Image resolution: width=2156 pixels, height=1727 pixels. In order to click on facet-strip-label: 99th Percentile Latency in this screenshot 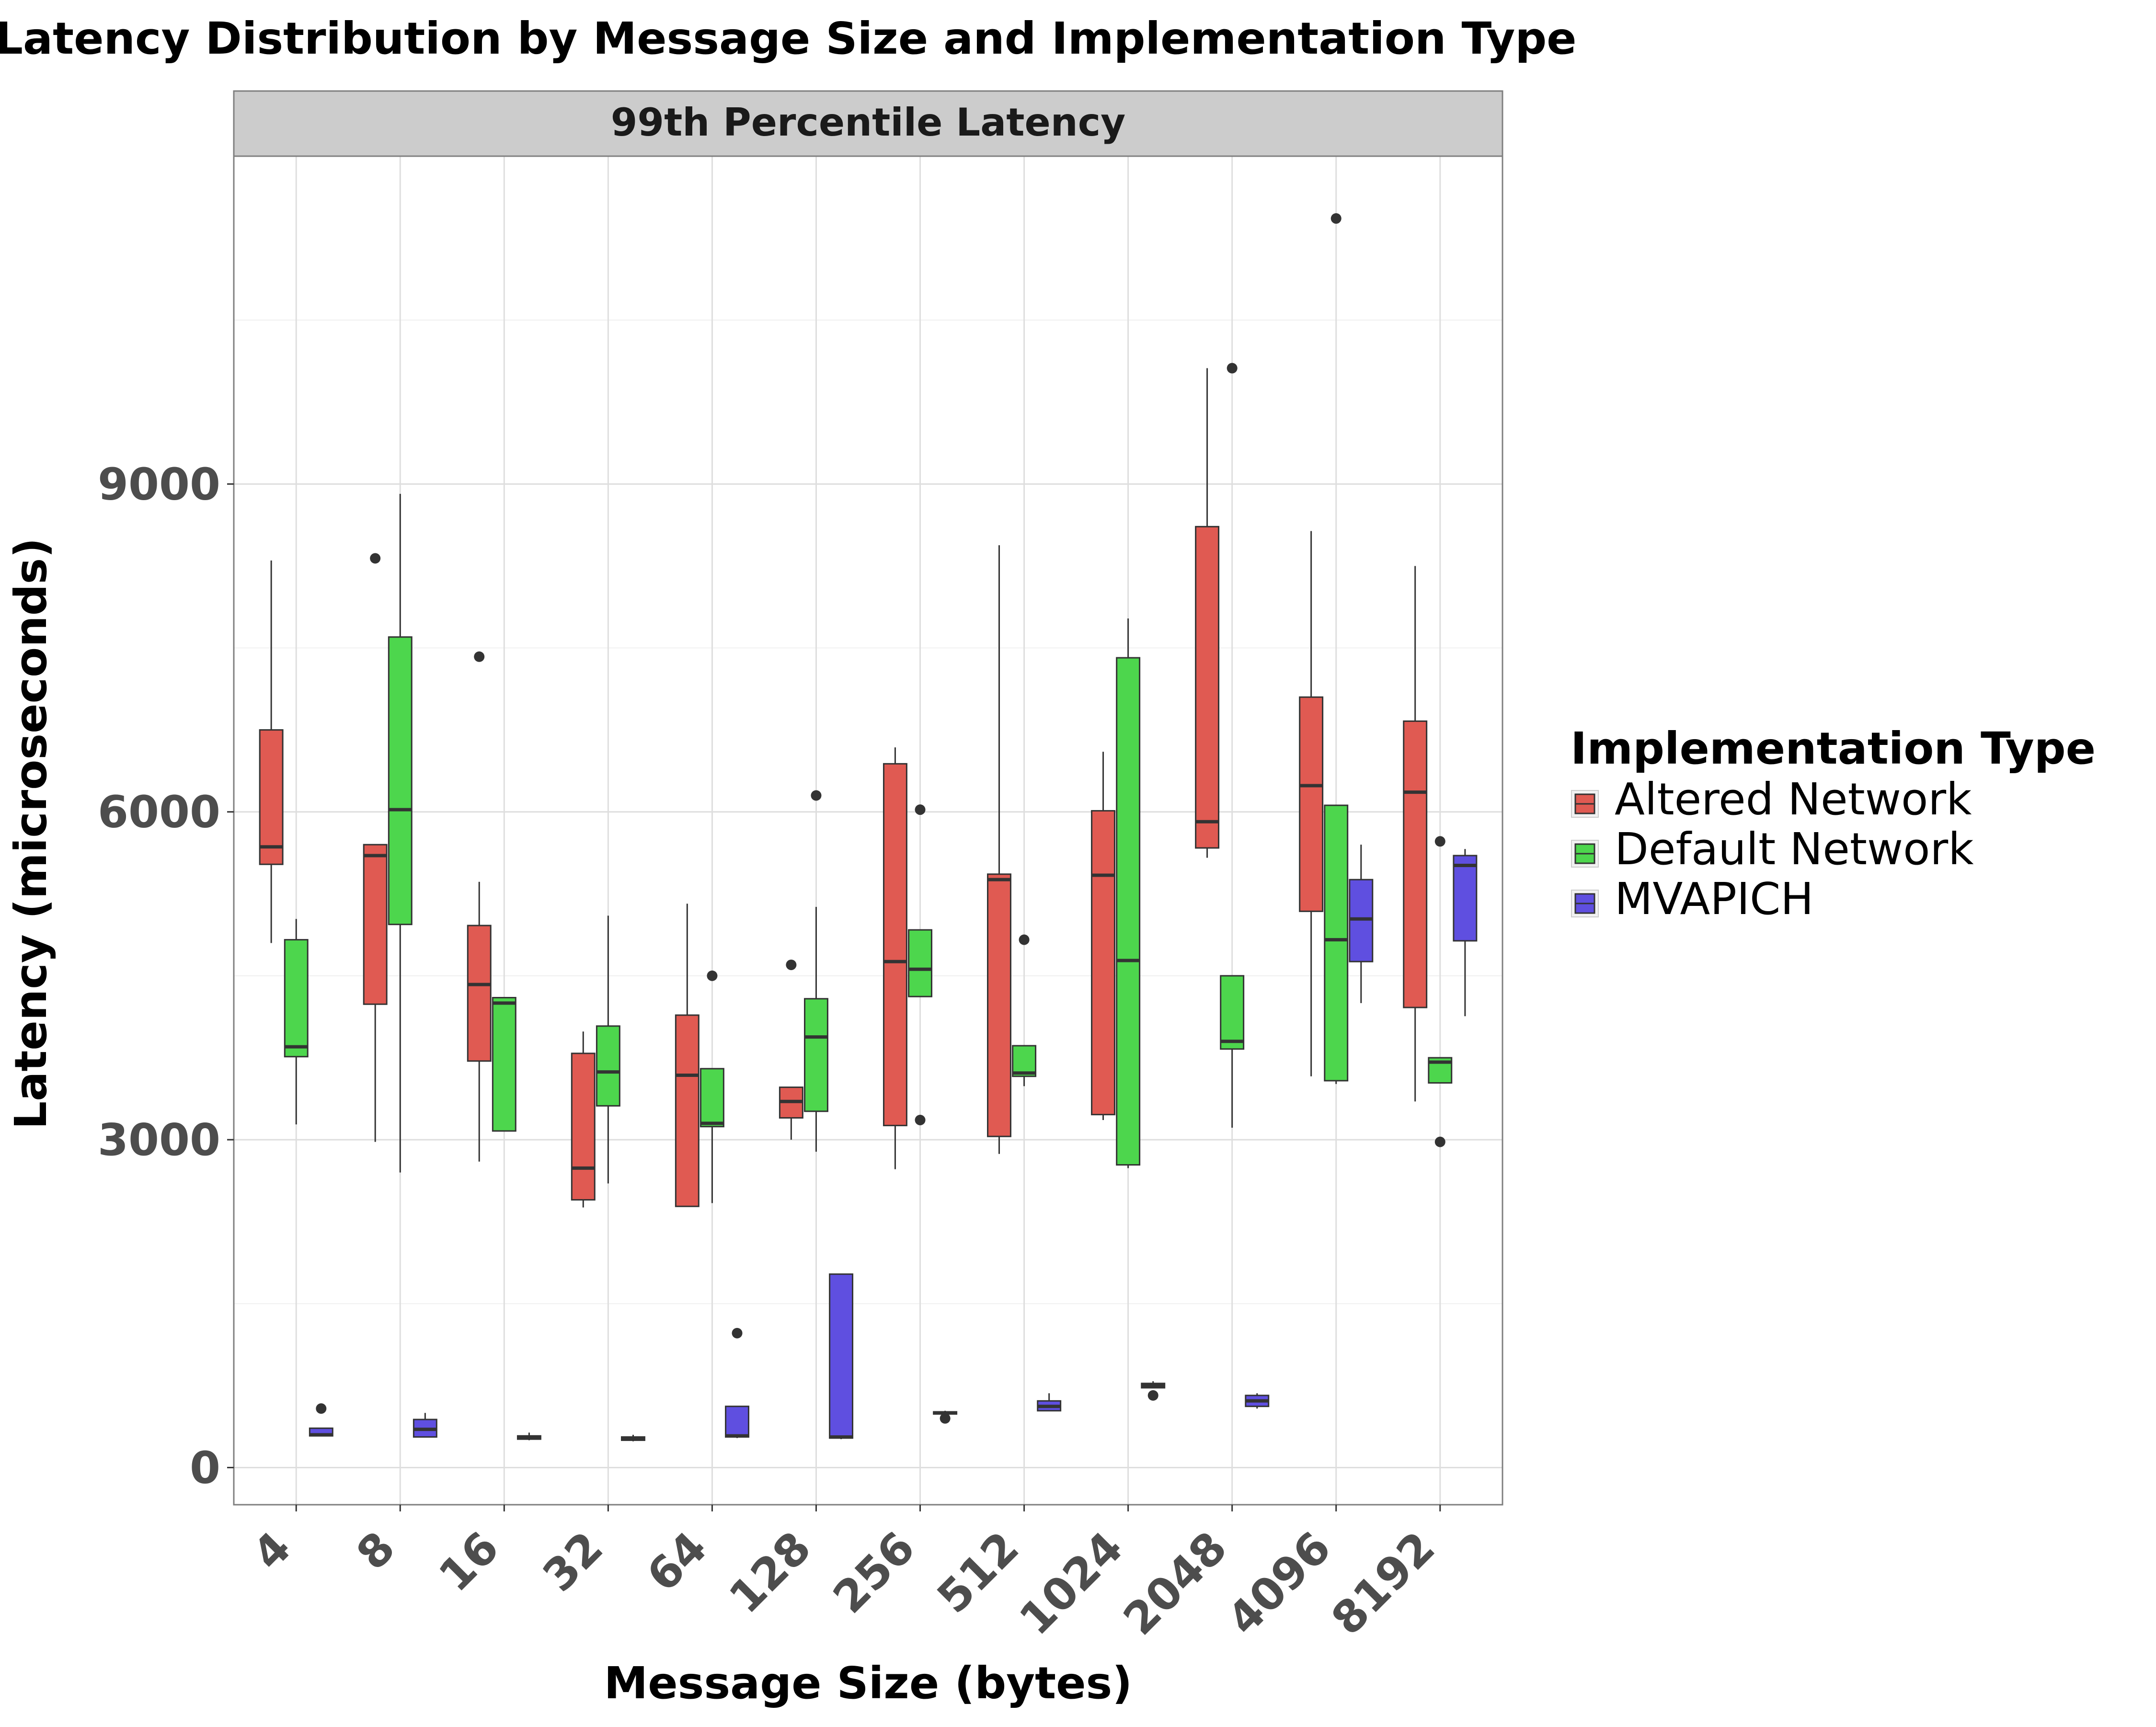, I will do `click(868, 122)`.